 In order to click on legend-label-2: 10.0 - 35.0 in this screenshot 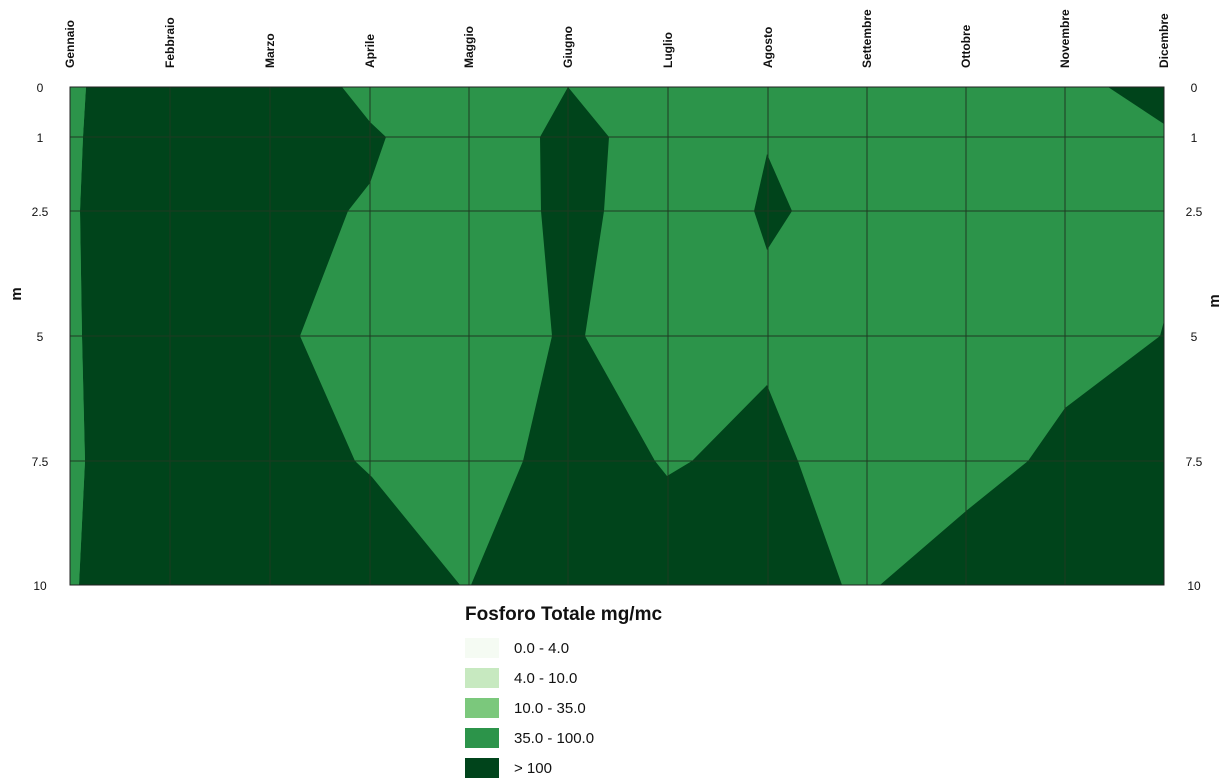, I will do `click(550, 708)`.